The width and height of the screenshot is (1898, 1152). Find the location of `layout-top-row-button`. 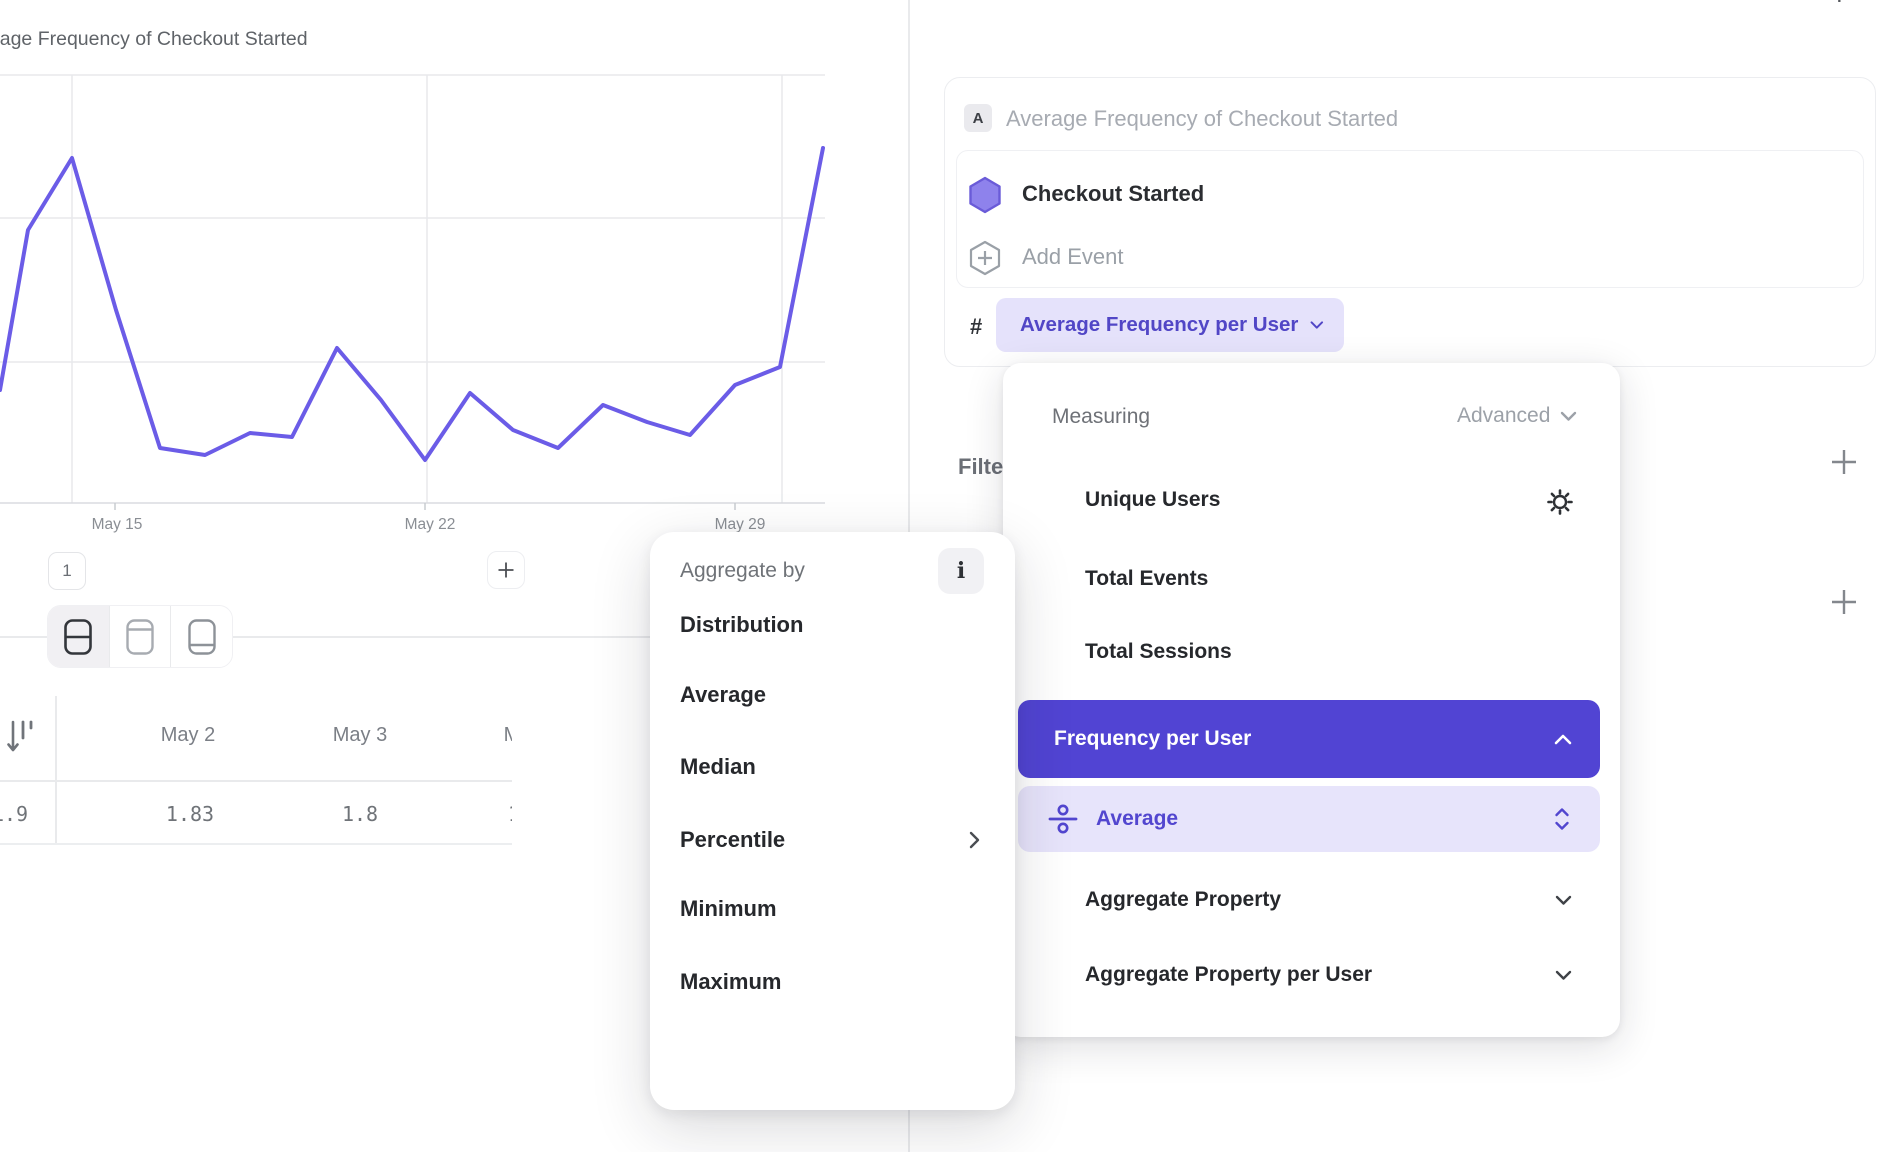

layout-top-row-button is located at coordinates (139, 636).